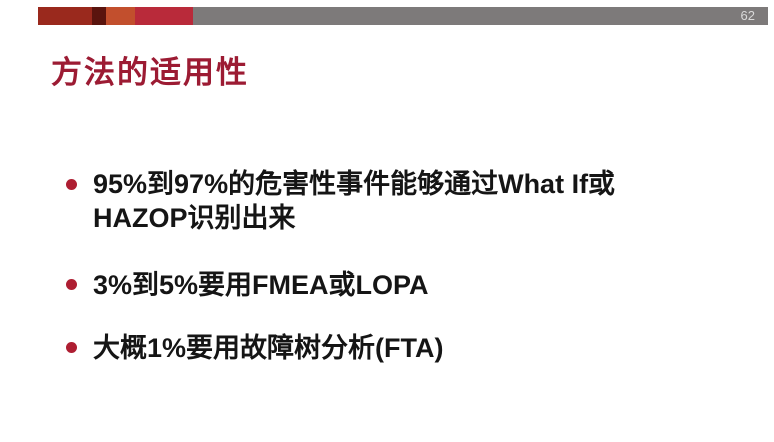 The height and width of the screenshot is (442, 774). I want to click on top-decoration-bar: 62, so click(403, 16).